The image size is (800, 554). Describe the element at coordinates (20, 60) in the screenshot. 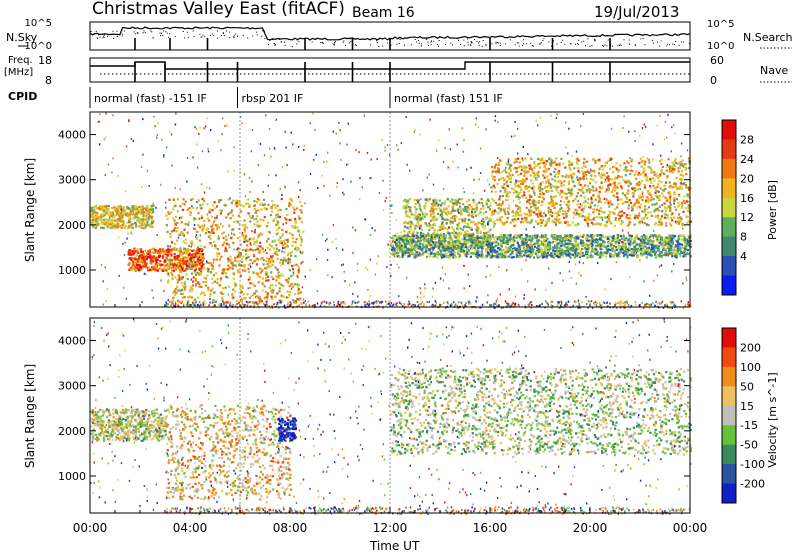

I see `freq-label: Freq.` at that location.